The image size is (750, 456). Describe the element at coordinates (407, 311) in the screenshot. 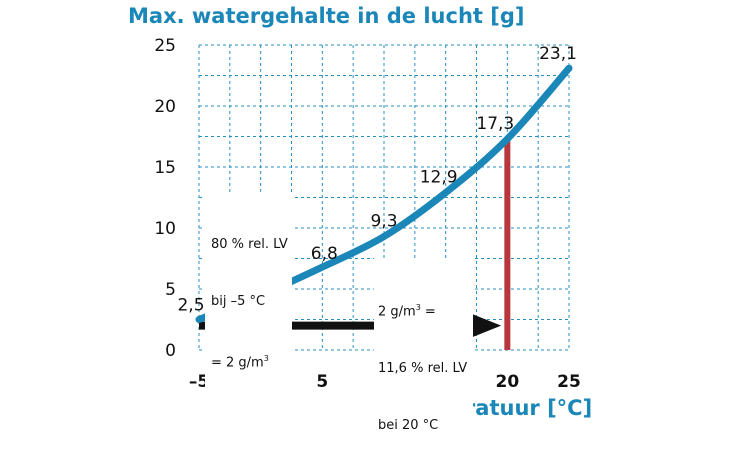

I see `annotation-right-line1: 2 g/m3 =` at that location.